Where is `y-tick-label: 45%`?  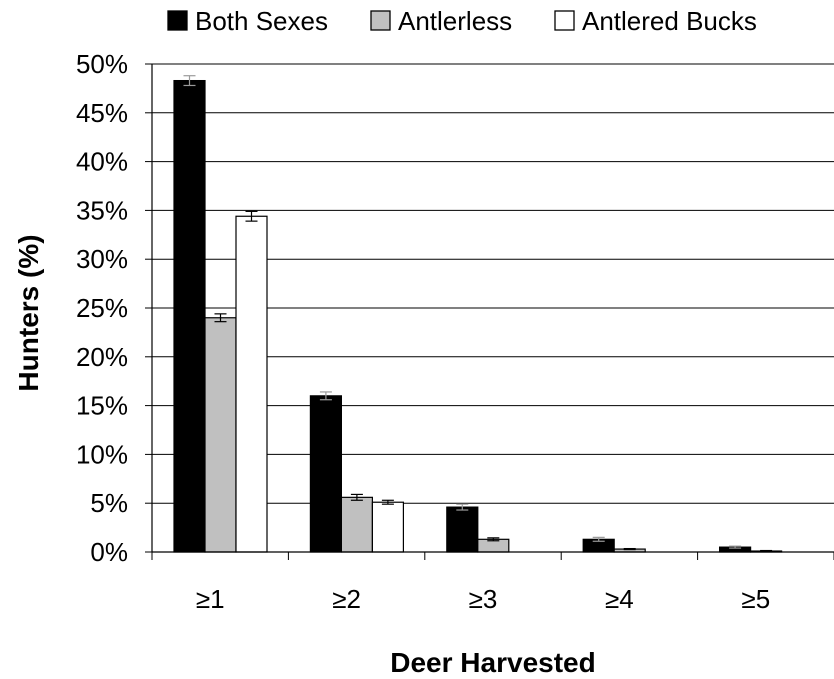 y-tick-label: 45% is located at coordinates (102, 113).